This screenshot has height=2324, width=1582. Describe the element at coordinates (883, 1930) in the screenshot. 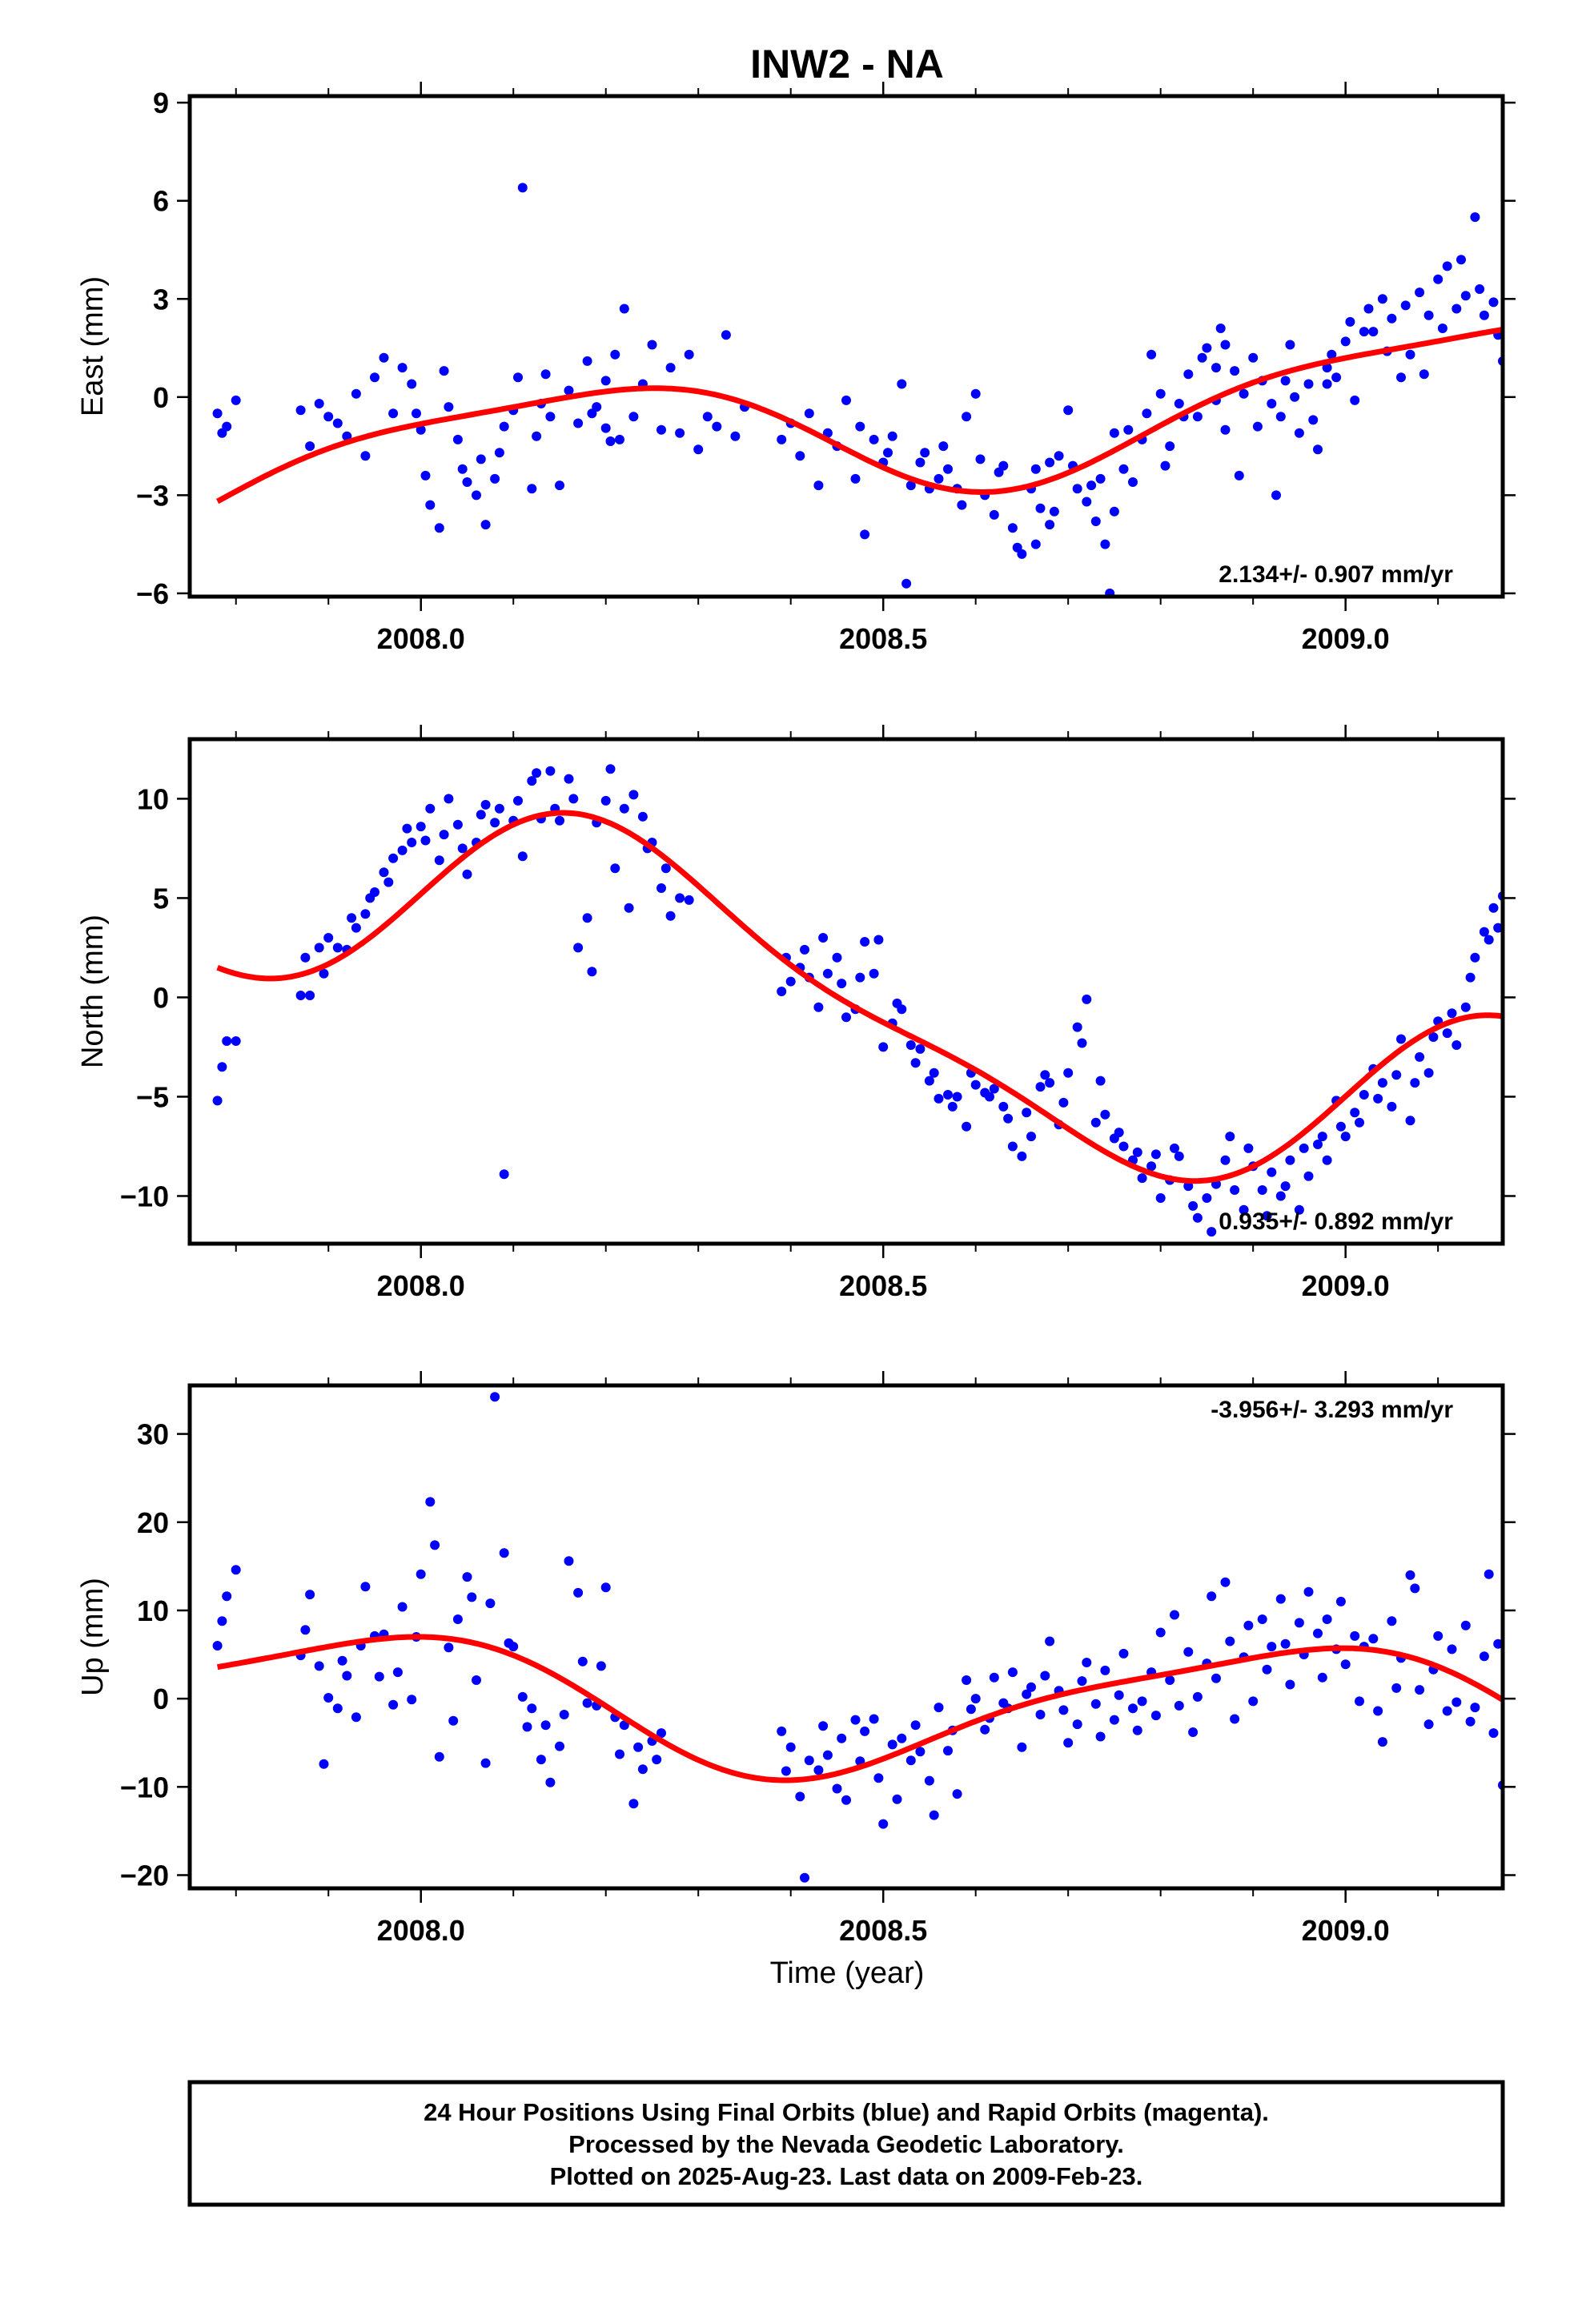

I see `up-x-tick-label: 2008.5` at that location.